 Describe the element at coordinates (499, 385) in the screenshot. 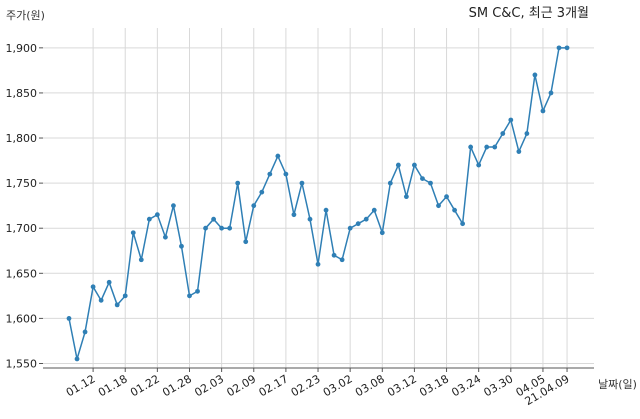

I see `x-tick-label: 03.30` at that location.